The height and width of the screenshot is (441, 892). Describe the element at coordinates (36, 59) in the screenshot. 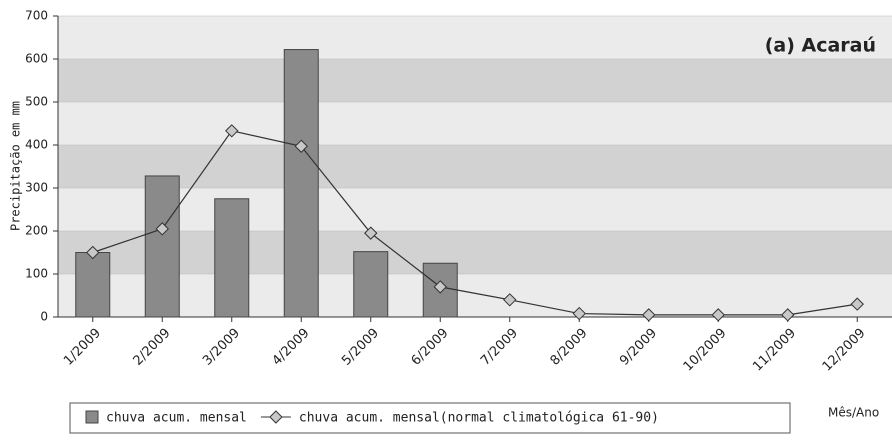

I see `y-tick-label: 600` at that location.